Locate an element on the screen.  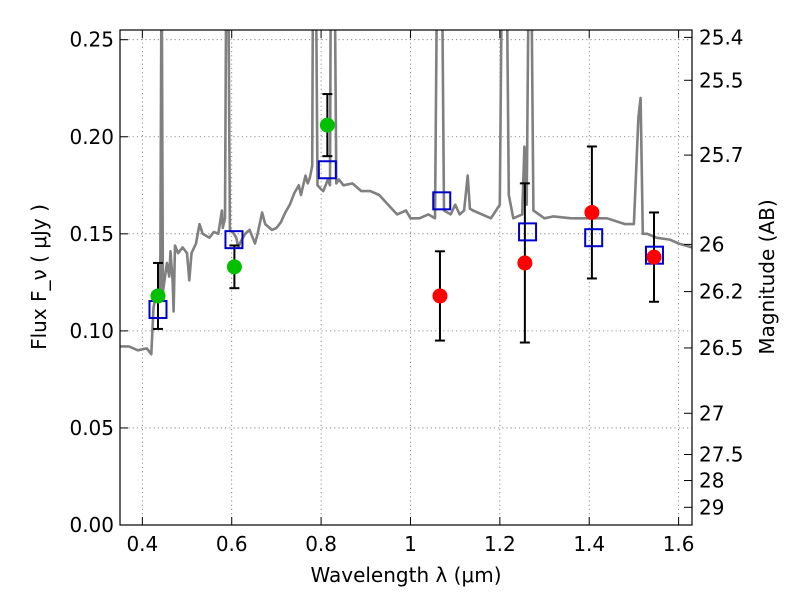
y-tick-label: 0.20 is located at coordinates (91, 137).